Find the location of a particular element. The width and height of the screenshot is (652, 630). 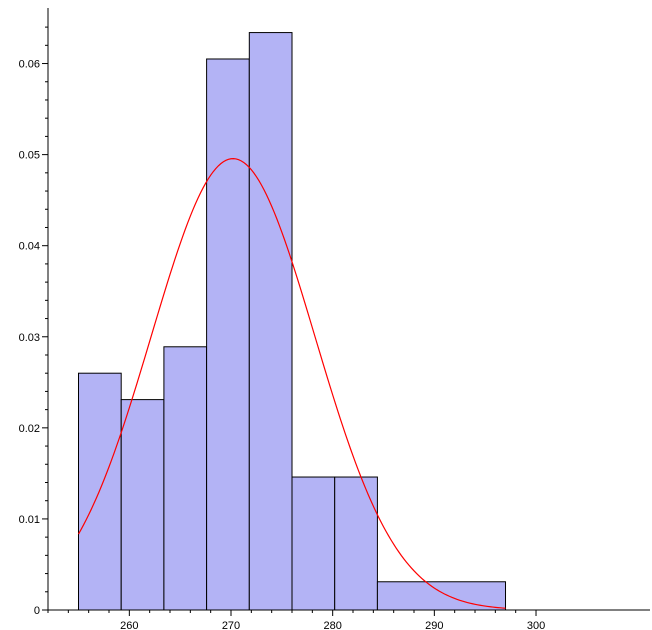

x-tick-label: 280 is located at coordinates (332, 625).